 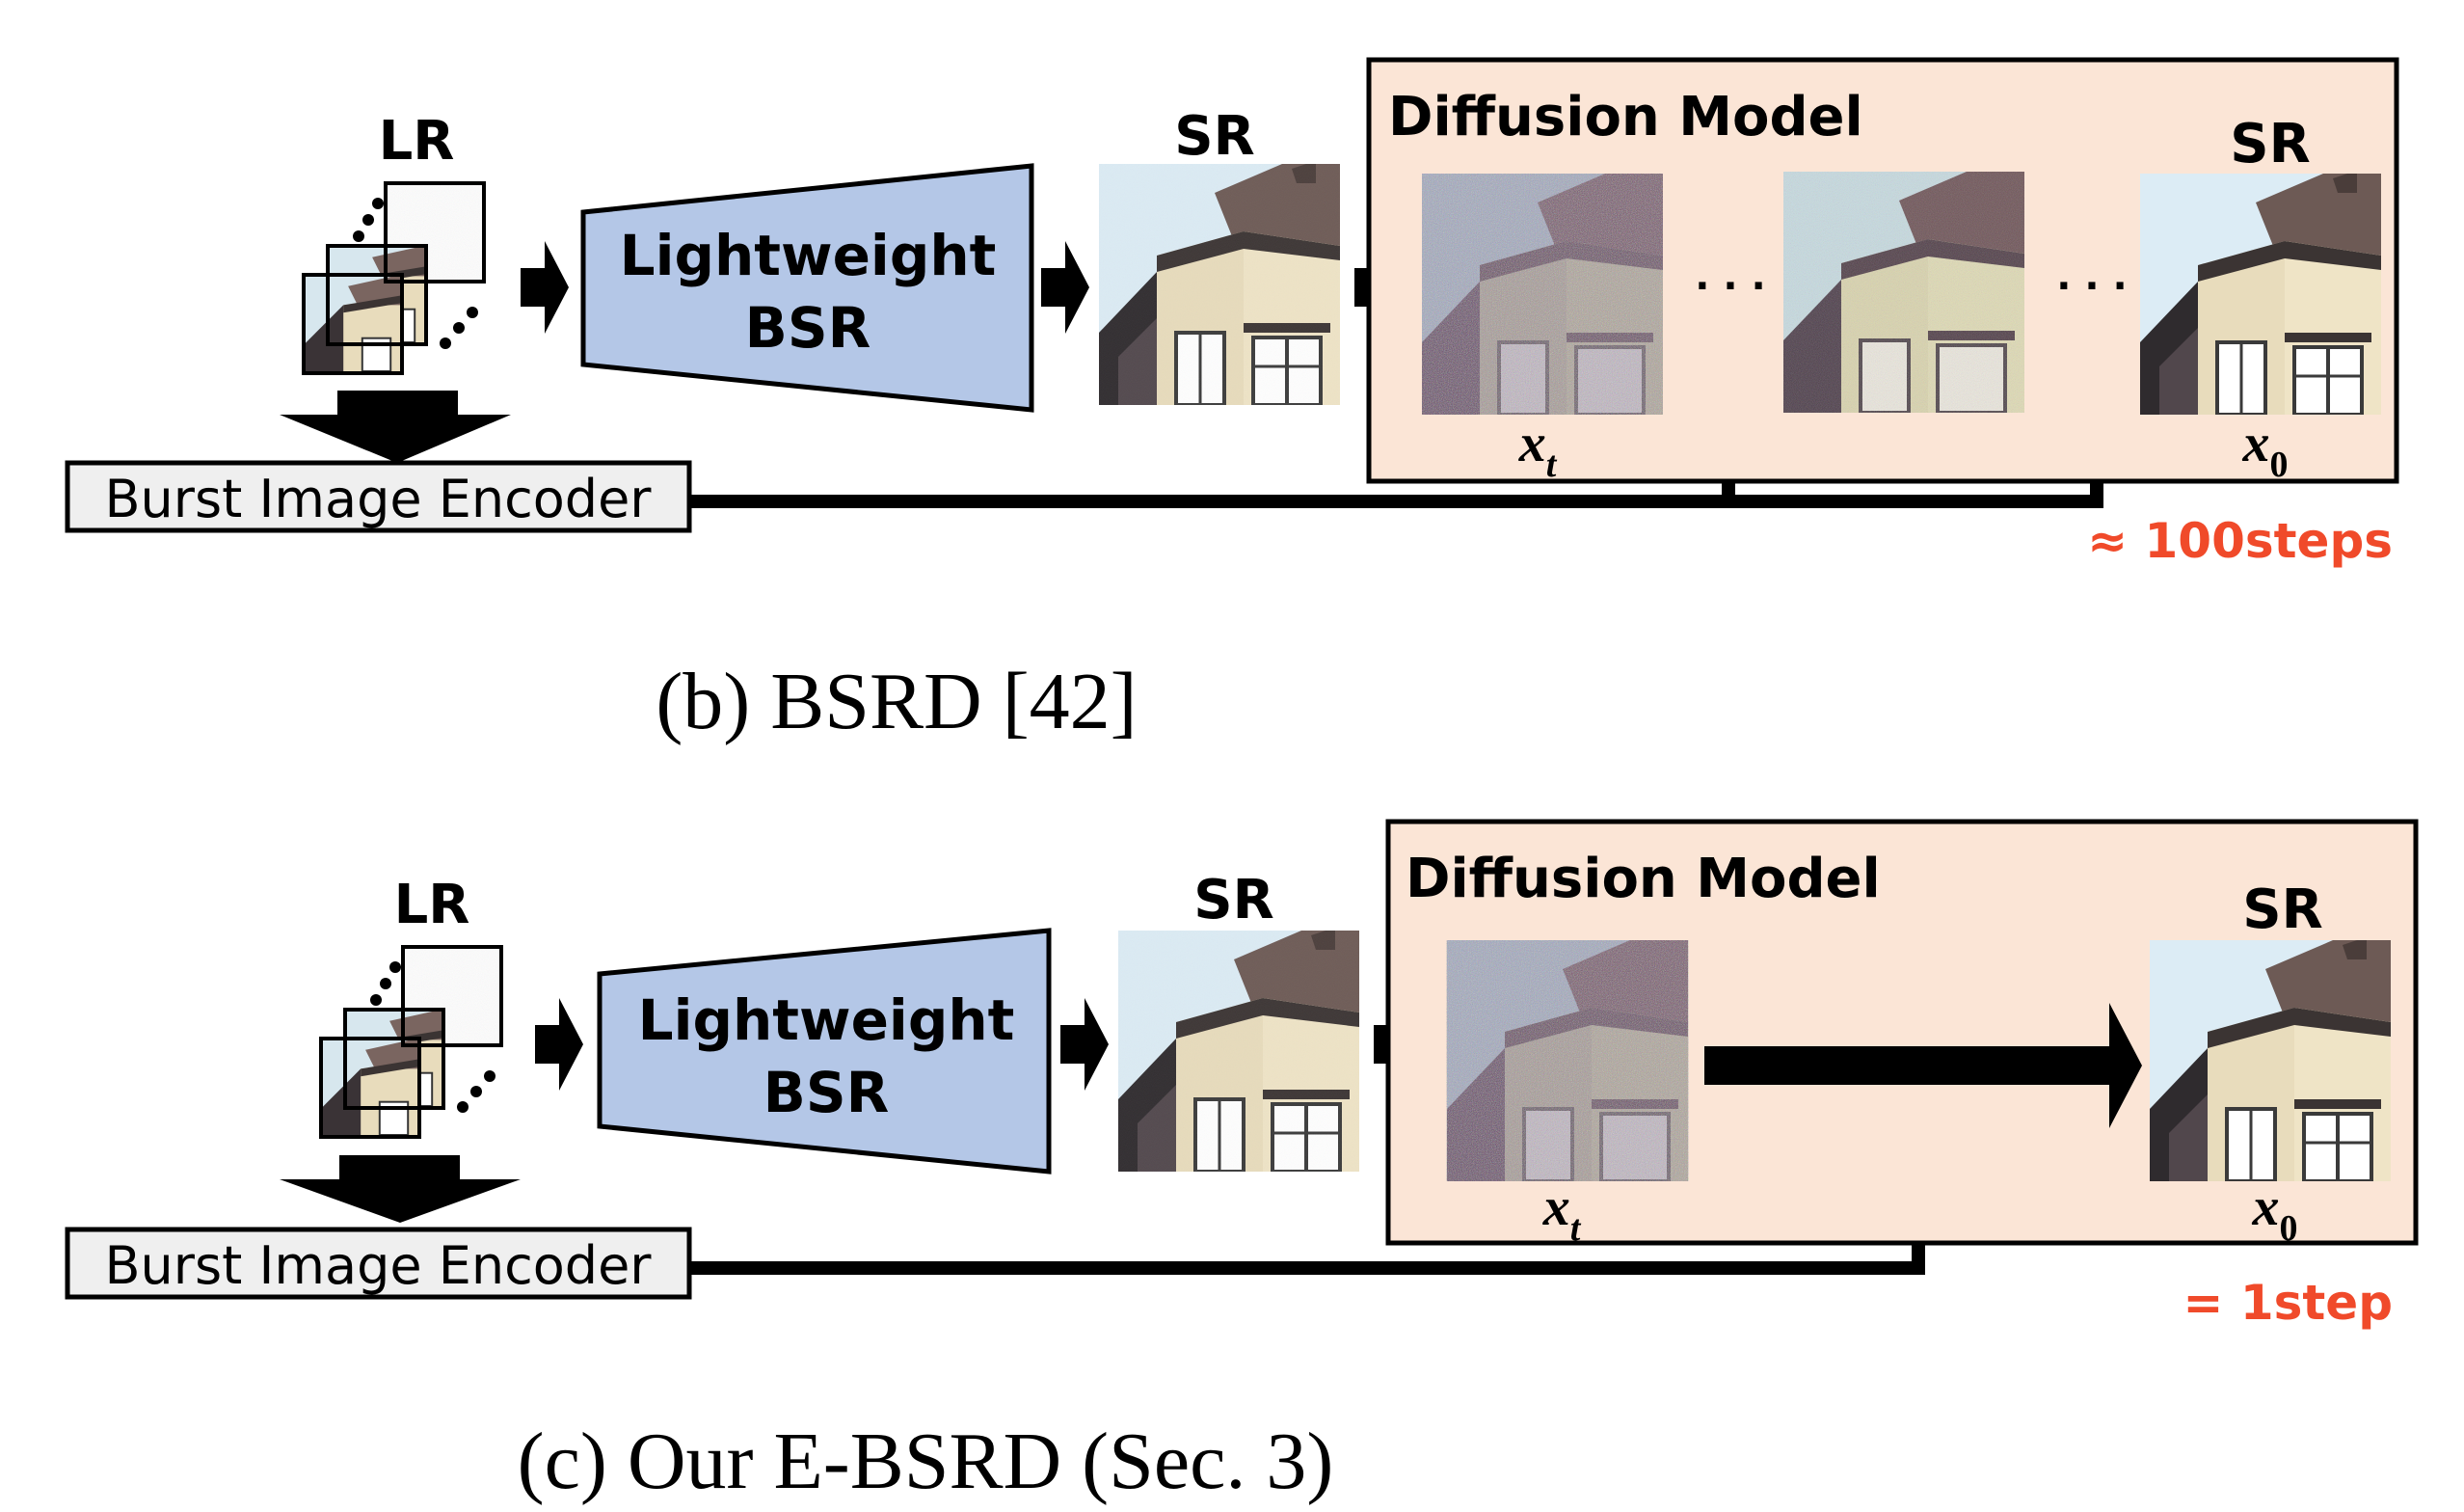 What do you see at coordinates (2271, 1060) in the screenshot?
I see `x0-clean-image-c` at bounding box center [2271, 1060].